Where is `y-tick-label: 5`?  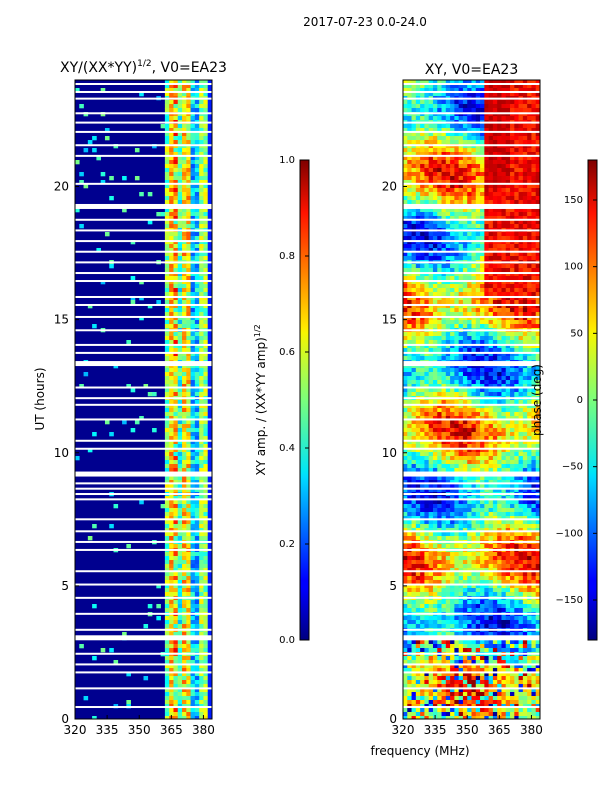
y-tick-label: 5 is located at coordinates (65, 586).